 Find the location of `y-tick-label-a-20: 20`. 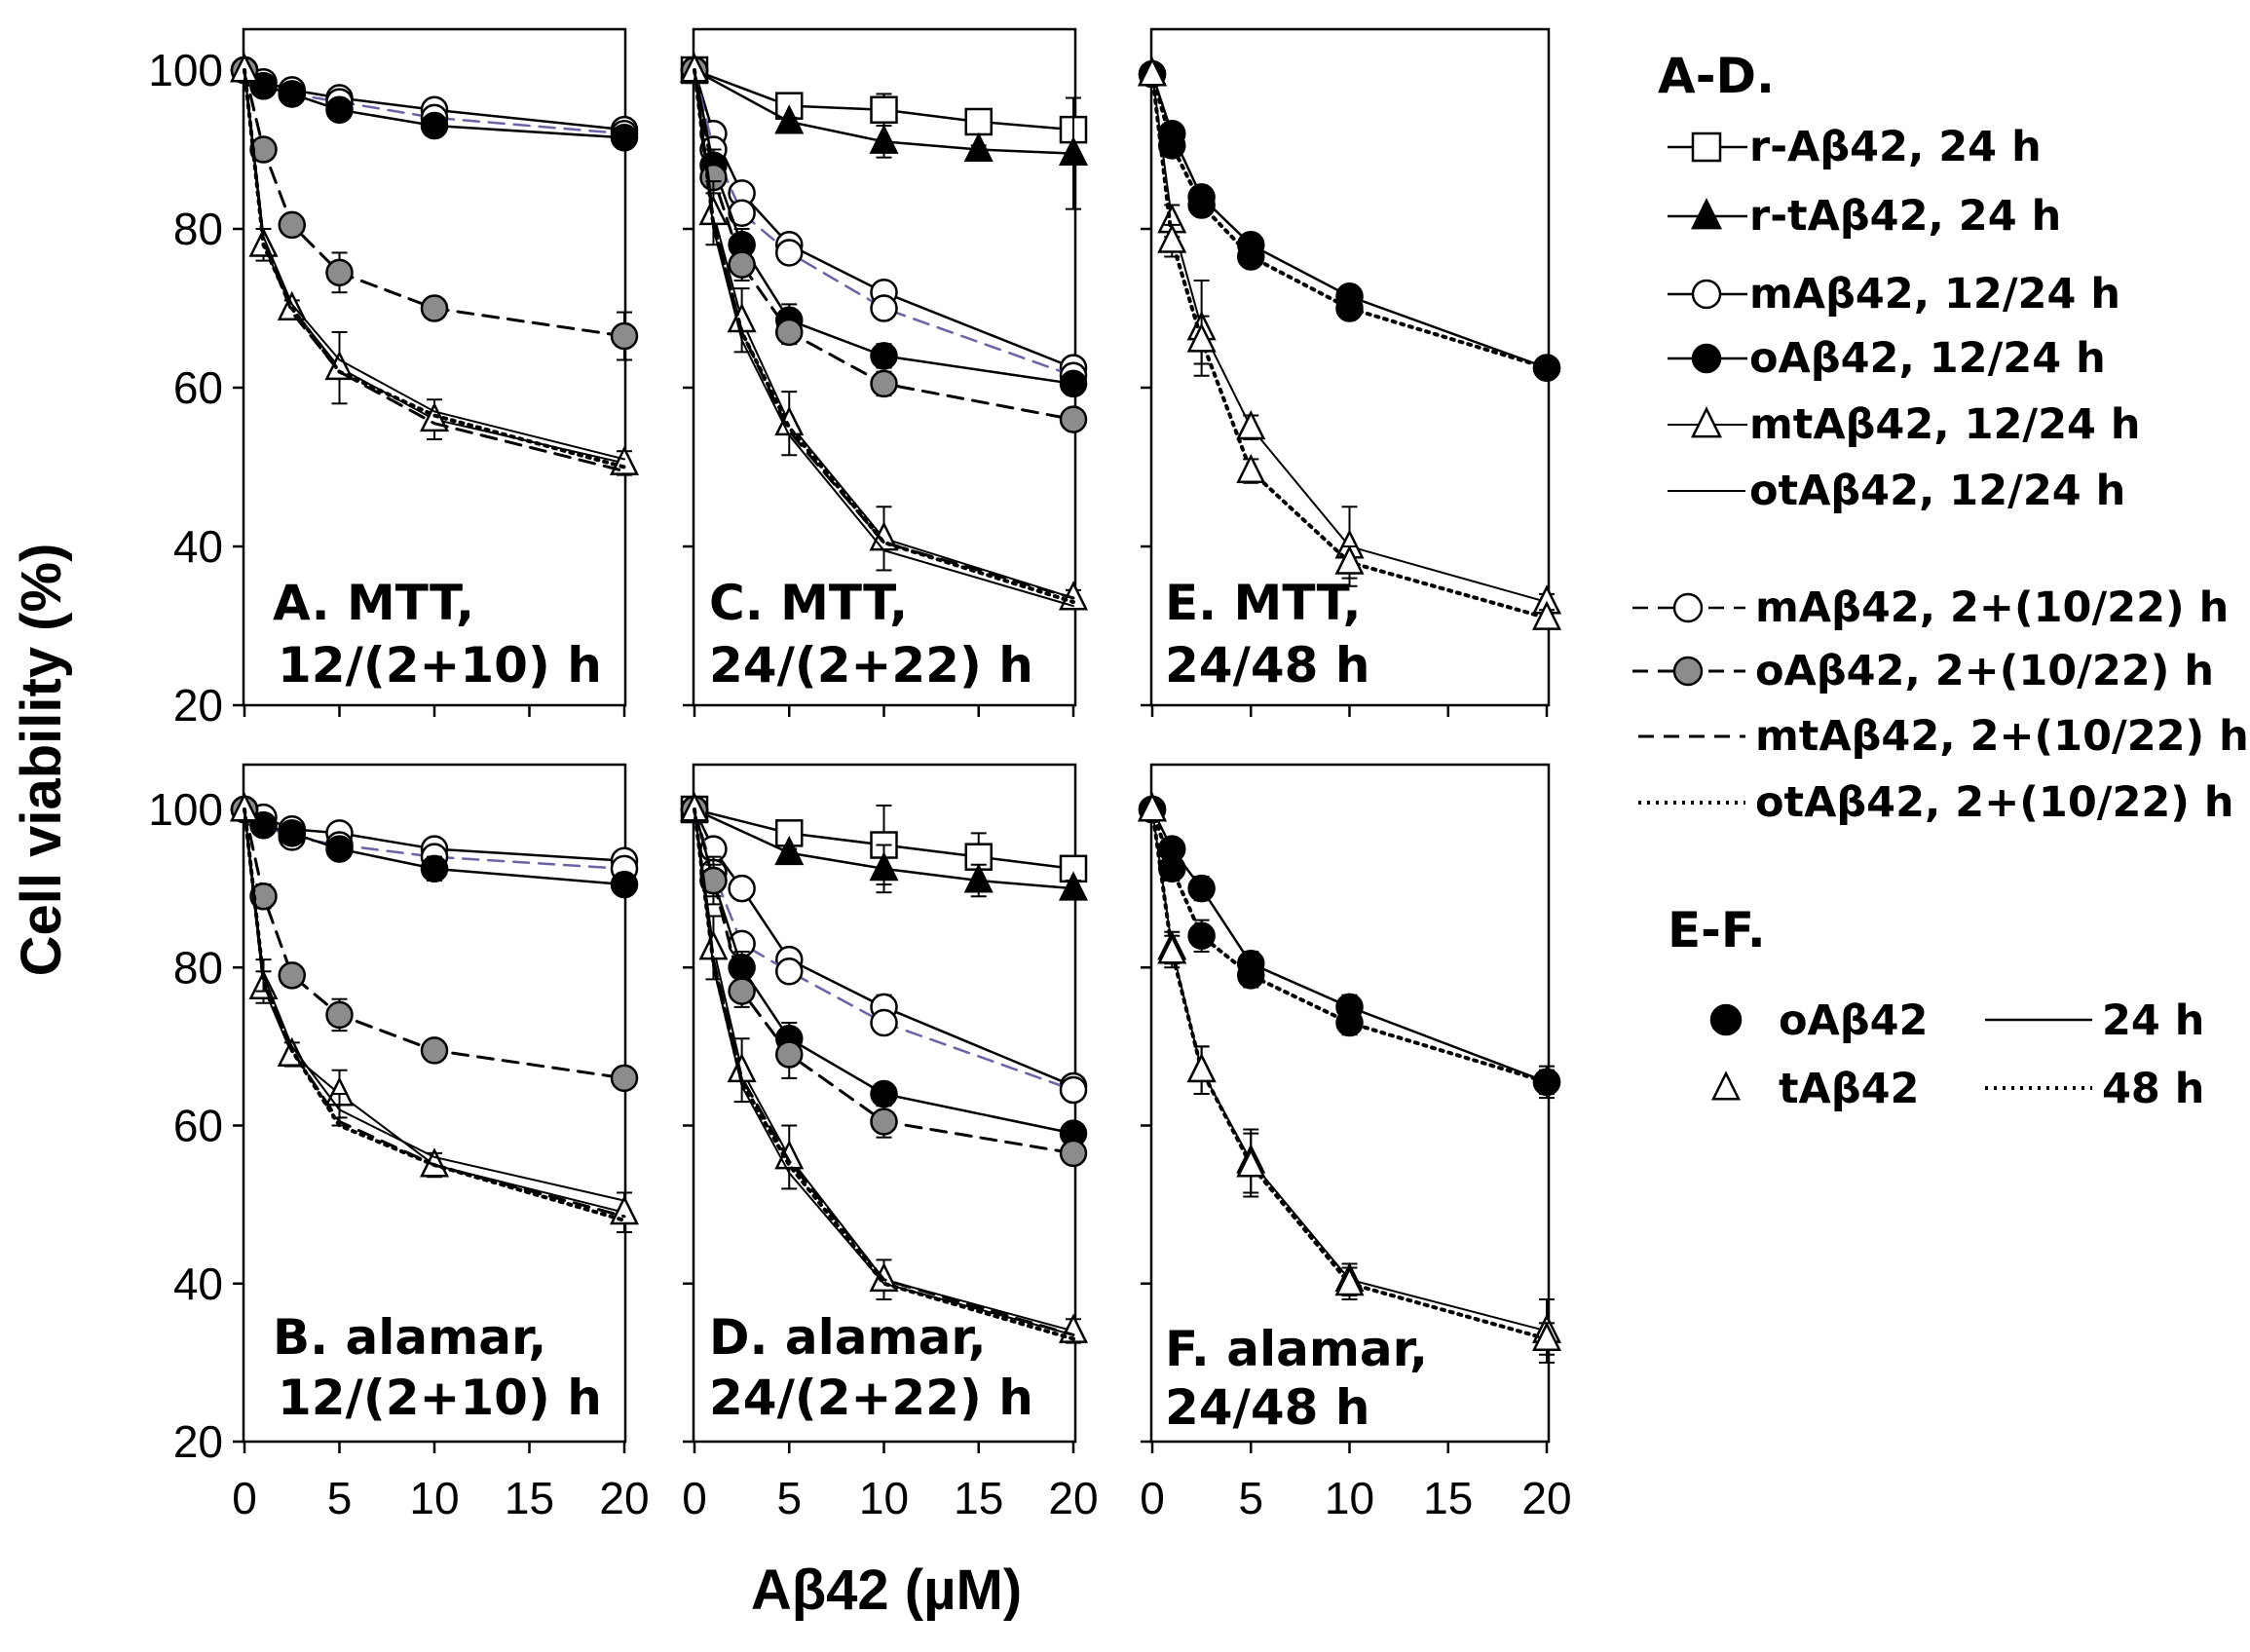

y-tick-label-a-20: 20 is located at coordinates (198, 705).